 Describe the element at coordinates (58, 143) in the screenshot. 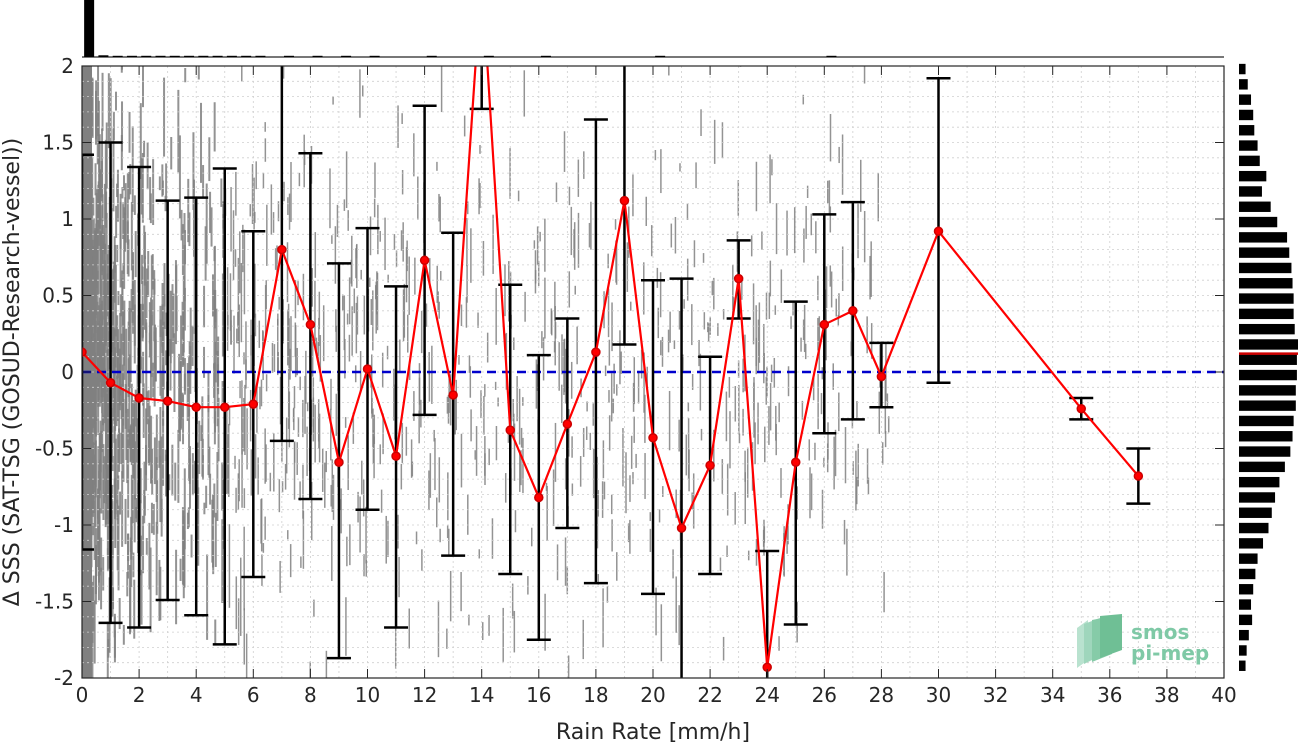

I see `y-tick-label: 1.5` at that location.